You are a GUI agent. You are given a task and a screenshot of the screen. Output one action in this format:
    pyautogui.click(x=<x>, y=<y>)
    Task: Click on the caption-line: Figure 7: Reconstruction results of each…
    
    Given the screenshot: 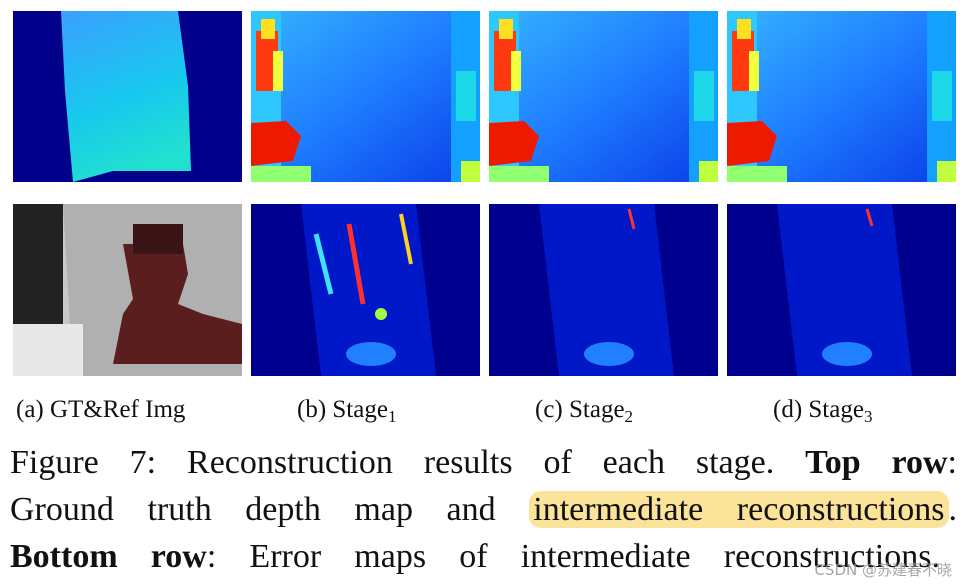 What is the action you would take?
    pyautogui.click(x=483, y=463)
    